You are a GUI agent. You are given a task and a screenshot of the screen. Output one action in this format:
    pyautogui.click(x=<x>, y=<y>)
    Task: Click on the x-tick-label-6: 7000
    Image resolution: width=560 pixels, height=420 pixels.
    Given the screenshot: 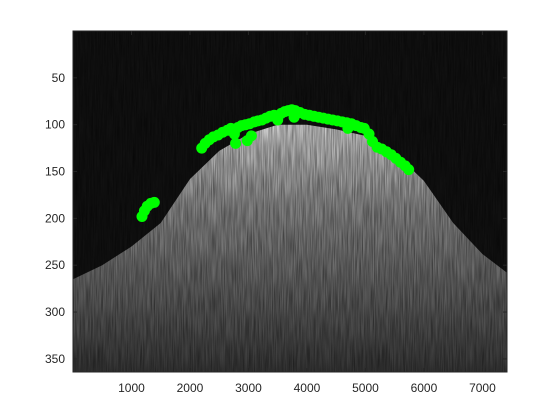 What is the action you would take?
    pyautogui.click(x=482, y=388)
    